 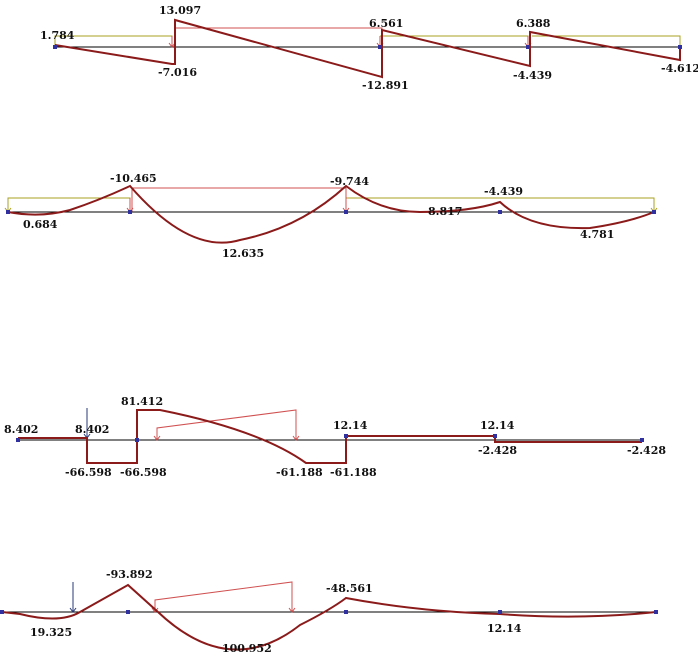 I want to click on value-label: 19.325, so click(x=51, y=632).